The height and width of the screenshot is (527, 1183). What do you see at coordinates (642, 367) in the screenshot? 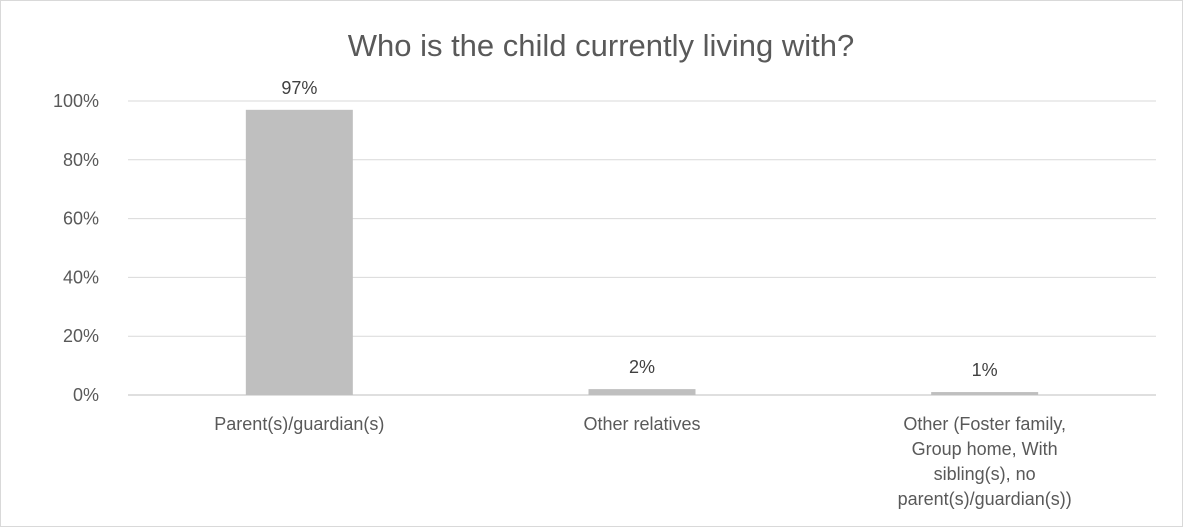
I see `data-label: 2%` at bounding box center [642, 367].